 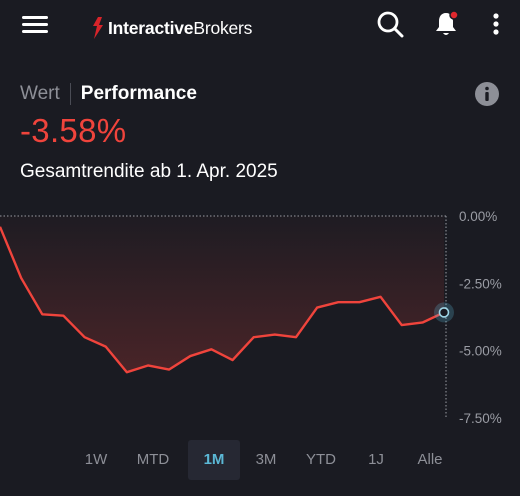 What do you see at coordinates (214, 460) in the screenshot?
I see `range-1m: 1M` at bounding box center [214, 460].